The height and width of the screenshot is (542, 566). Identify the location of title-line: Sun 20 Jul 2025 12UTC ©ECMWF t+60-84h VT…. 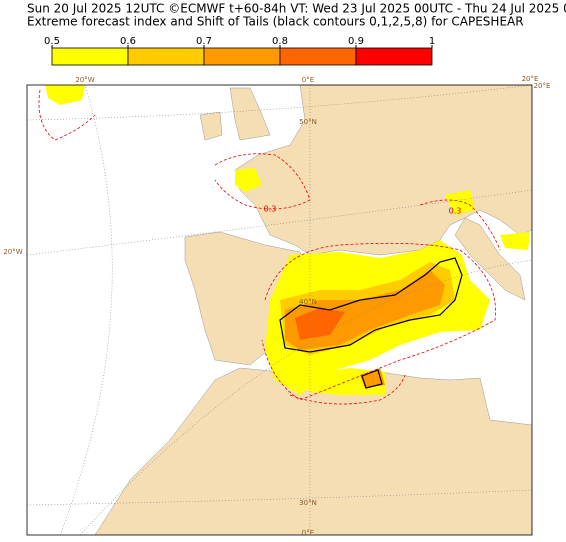
(296, 9).